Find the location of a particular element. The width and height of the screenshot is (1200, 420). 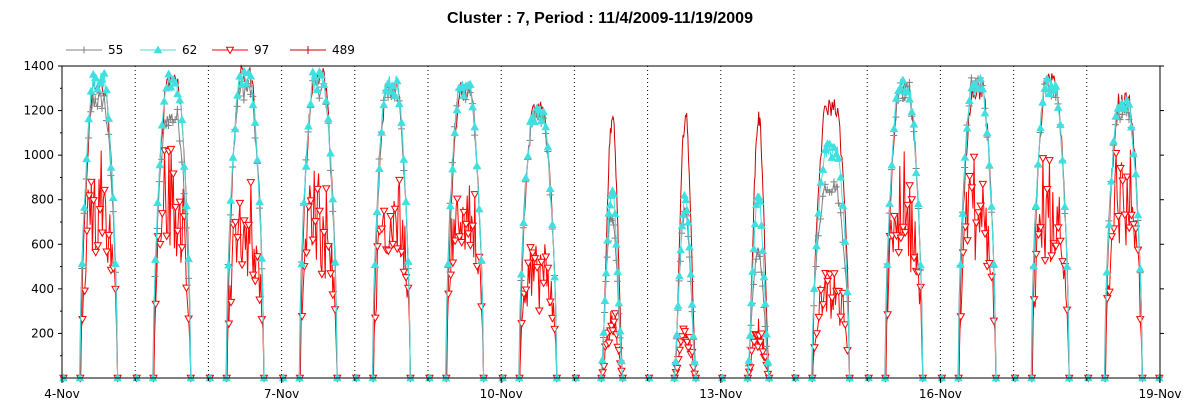

y-tick-label: 200 is located at coordinates (42, 333).